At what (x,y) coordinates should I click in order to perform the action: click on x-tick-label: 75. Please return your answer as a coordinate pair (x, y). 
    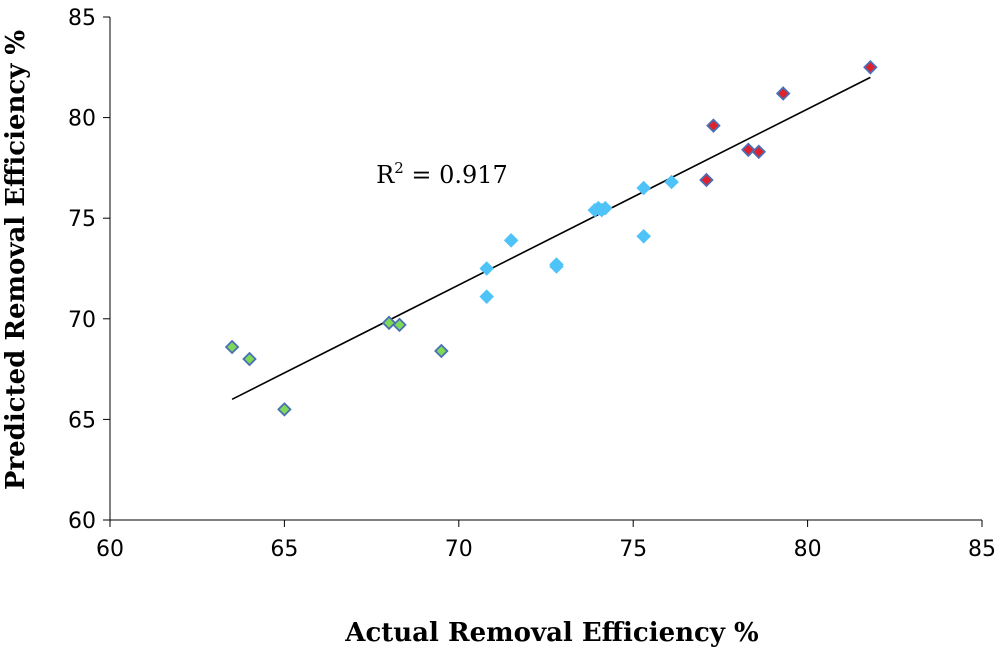
    Looking at the image, I should click on (633, 549).